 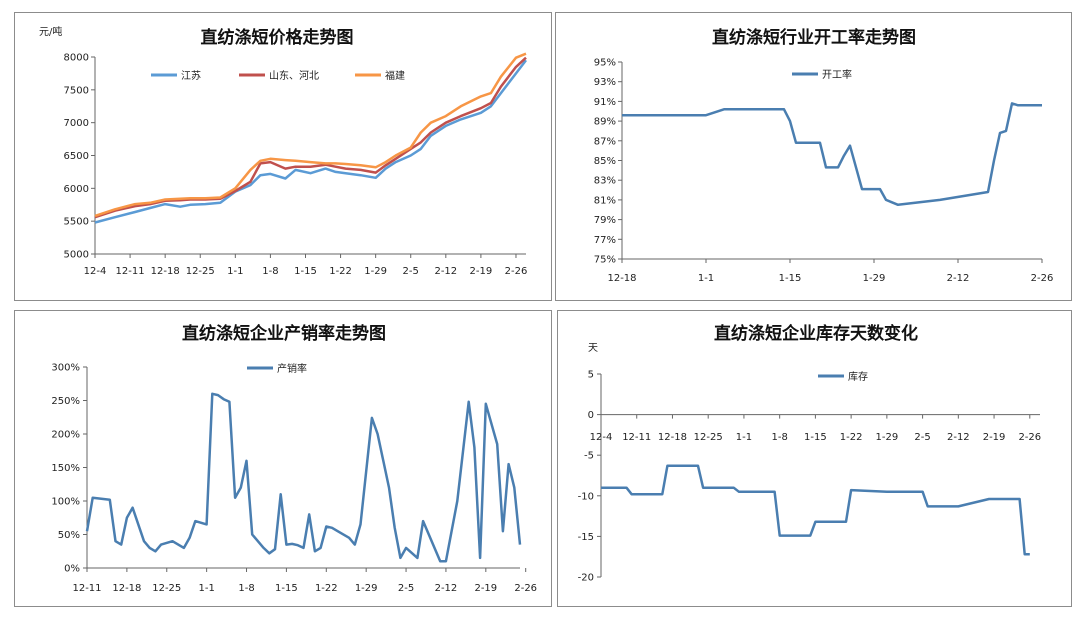 What do you see at coordinates (586, 537) in the screenshot?
I see `y-tick-label: -15` at bounding box center [586, 537].